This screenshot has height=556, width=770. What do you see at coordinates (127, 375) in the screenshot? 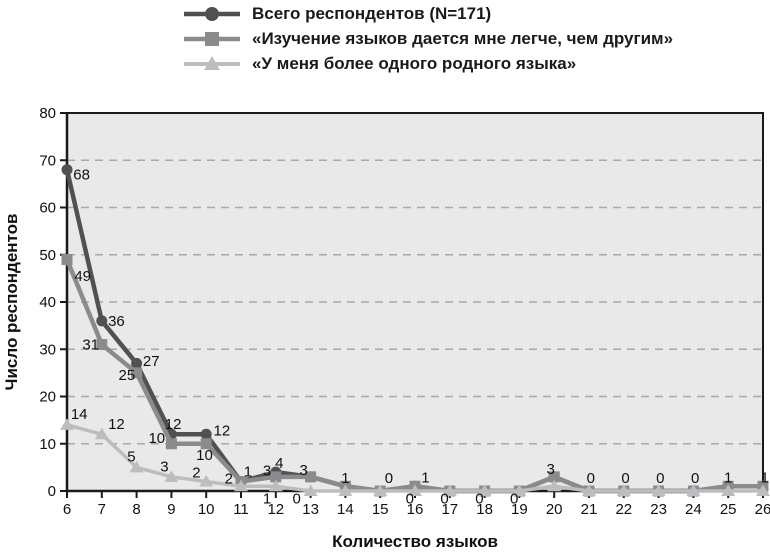
I see `data-label: 25` at bounding box center [127, 375].